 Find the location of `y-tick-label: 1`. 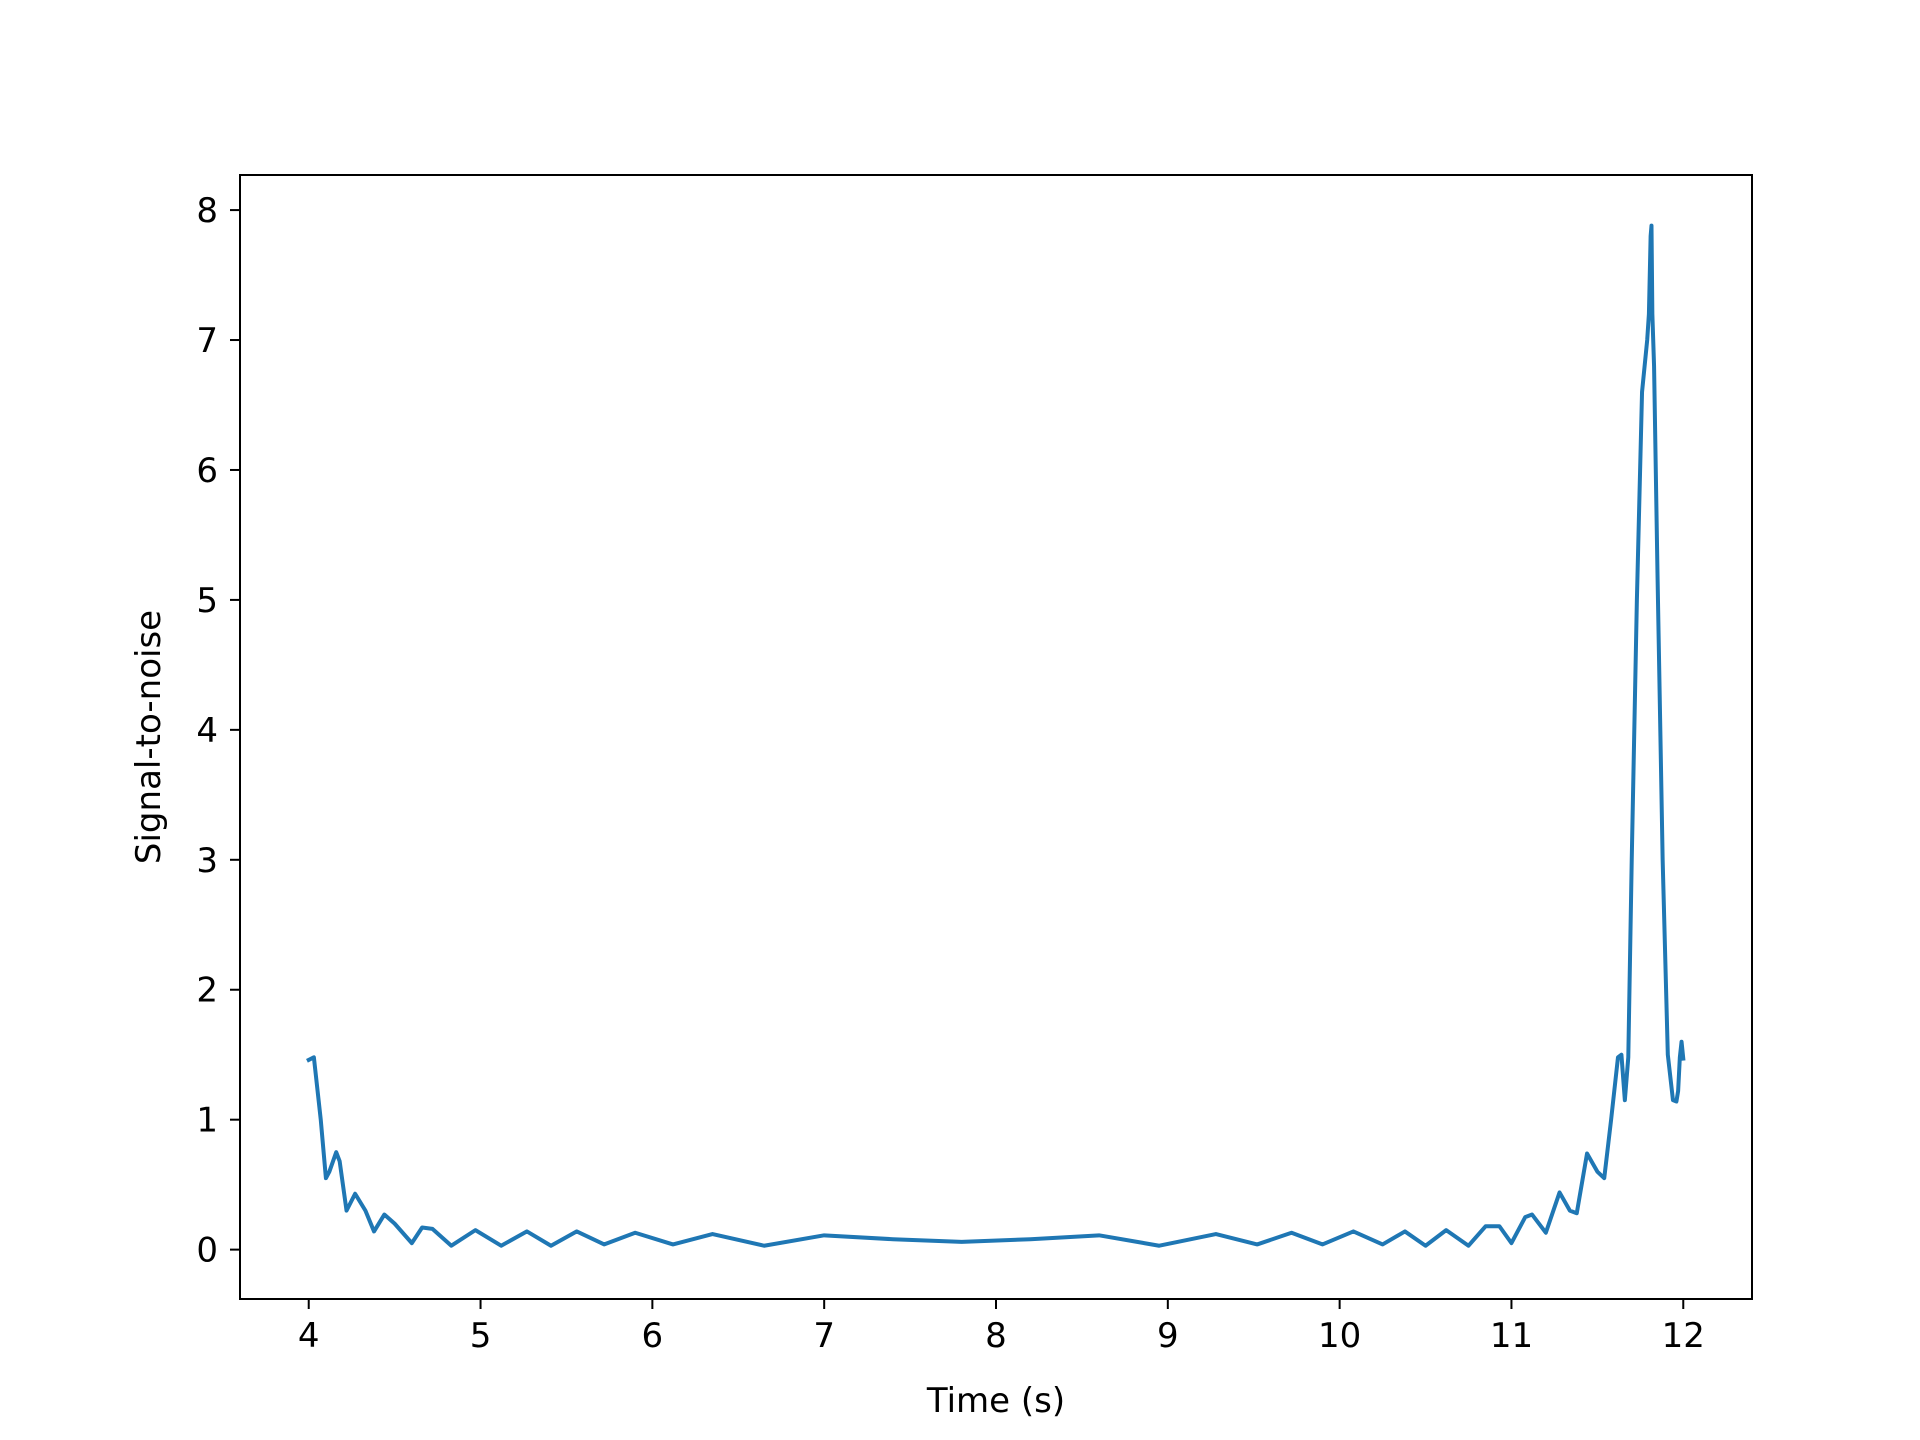

y-tick-label: 1 is located at coordinates (207, 1121).